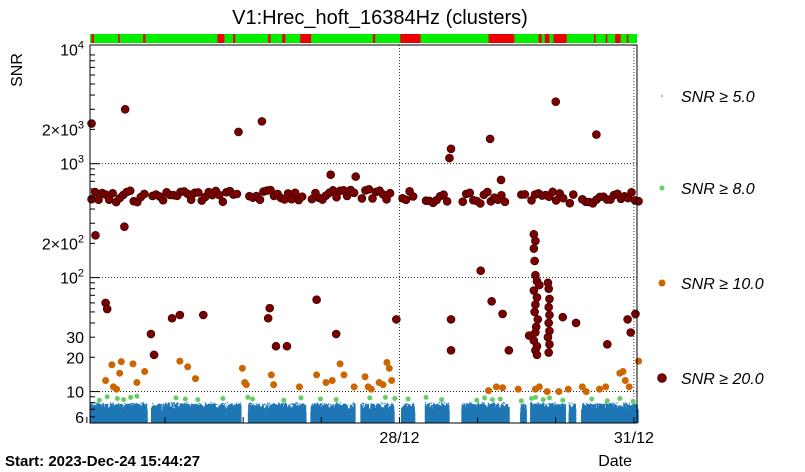 Image resolution: width=805 pixels, height=472 pixels. Describe the element at coordinates (662, 378) in the screenshot. I see `legend-marker` at that location.